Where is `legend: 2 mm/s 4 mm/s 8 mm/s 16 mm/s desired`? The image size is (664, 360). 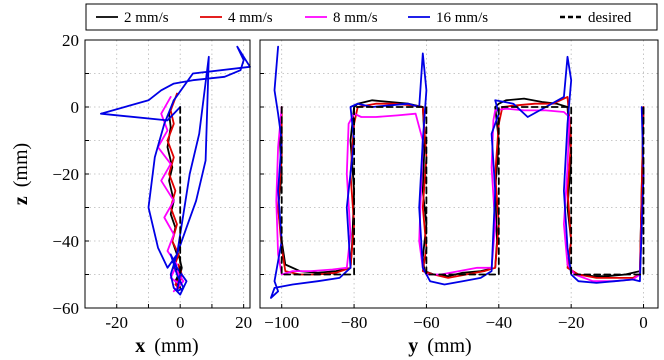 legend: 2 mm/s 4 mm/s 8 mm/s 16 mm/s desired is located at coordinates (371, 17).